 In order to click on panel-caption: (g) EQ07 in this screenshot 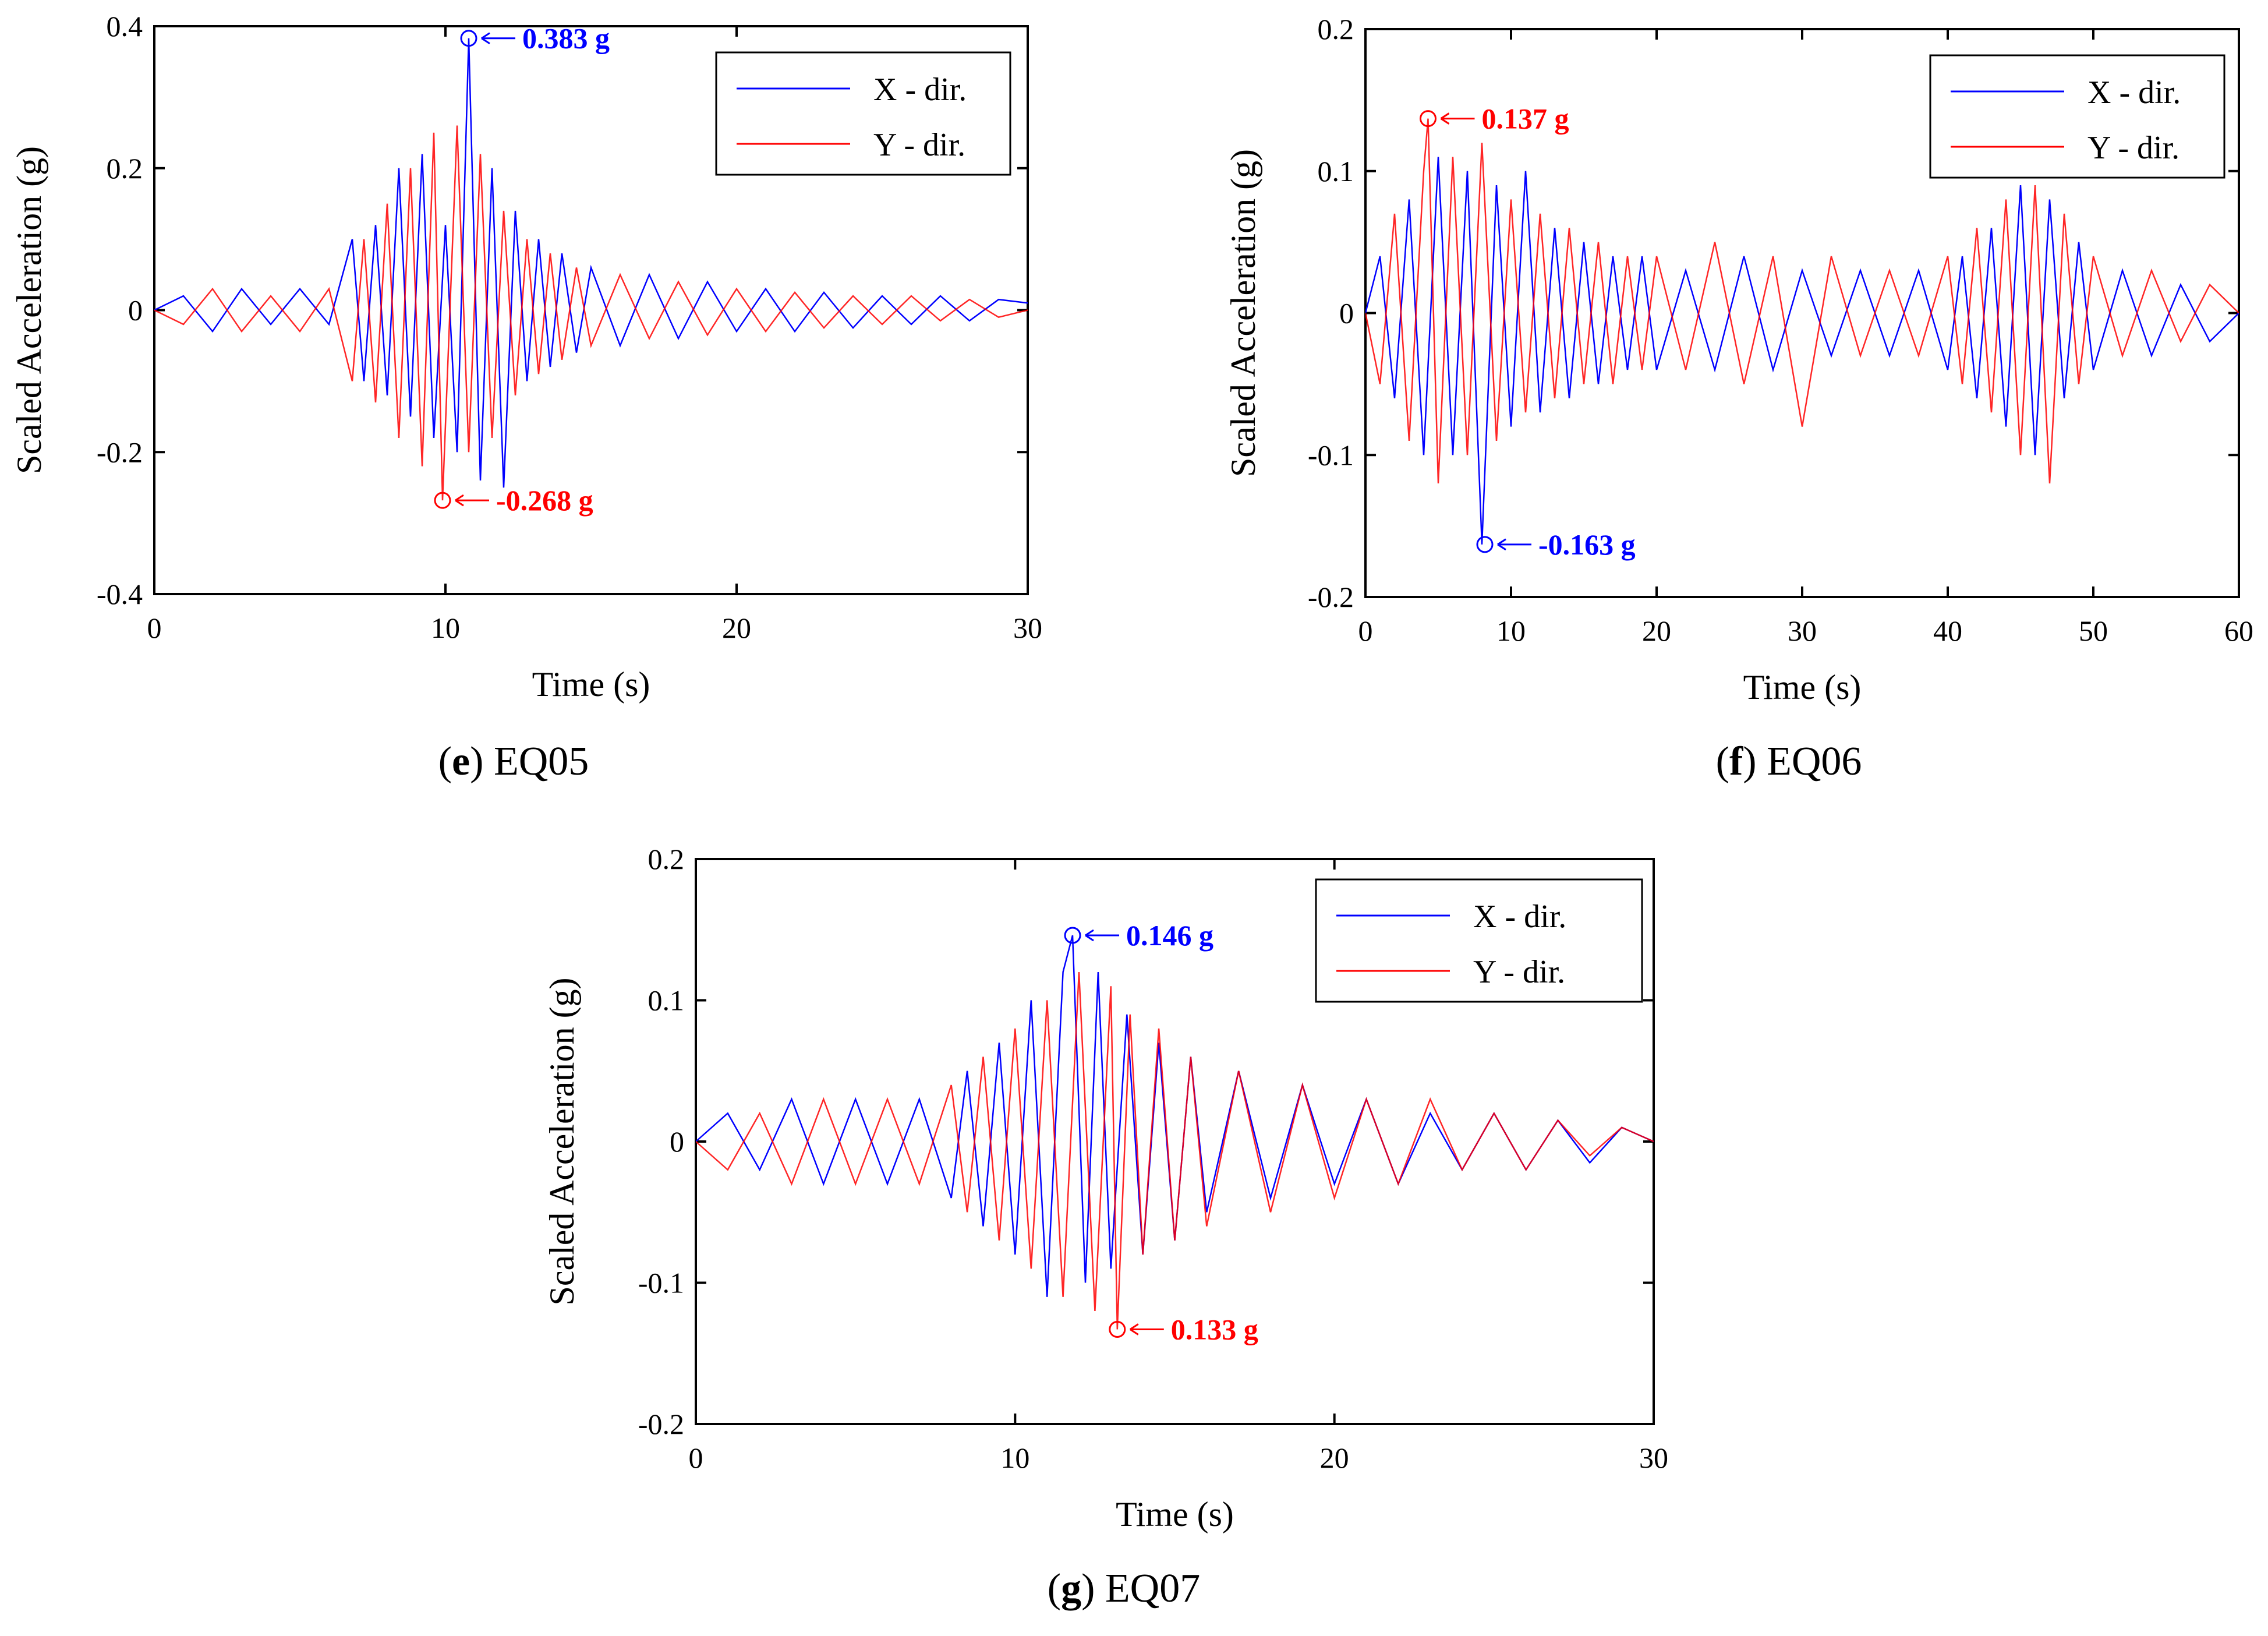, I will do `click(1124, 1588)`.